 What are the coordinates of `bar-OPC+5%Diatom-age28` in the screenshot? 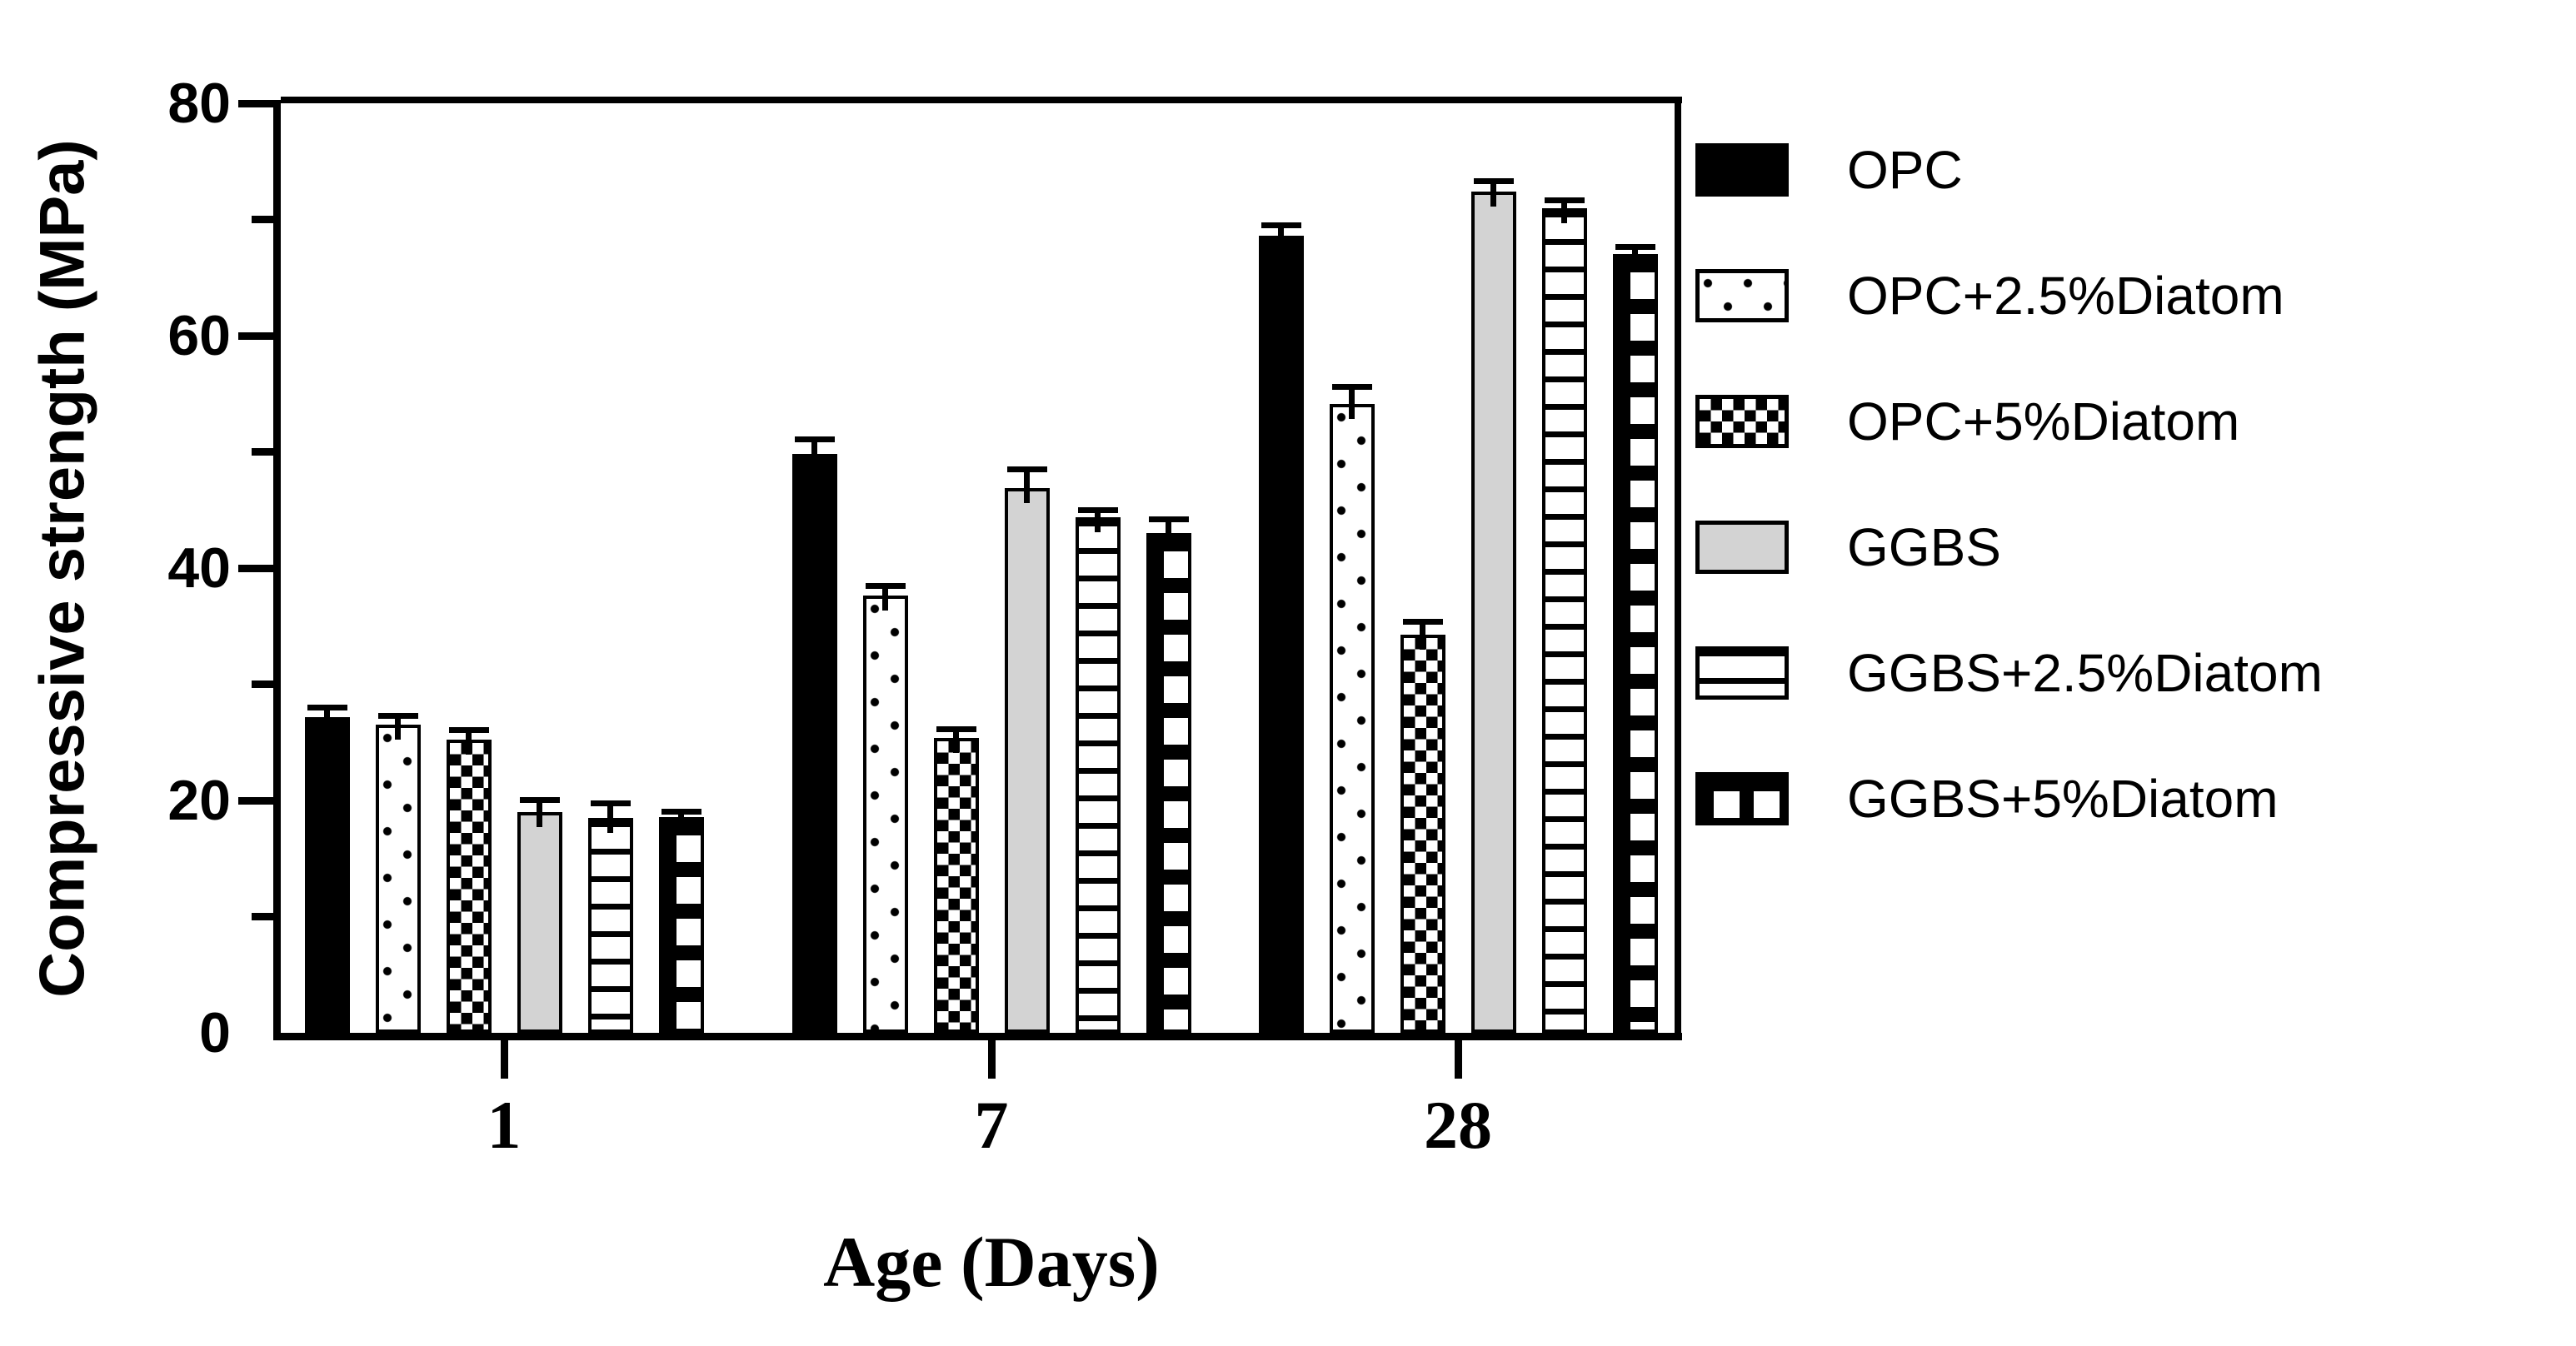 It's located at (1422, 833).